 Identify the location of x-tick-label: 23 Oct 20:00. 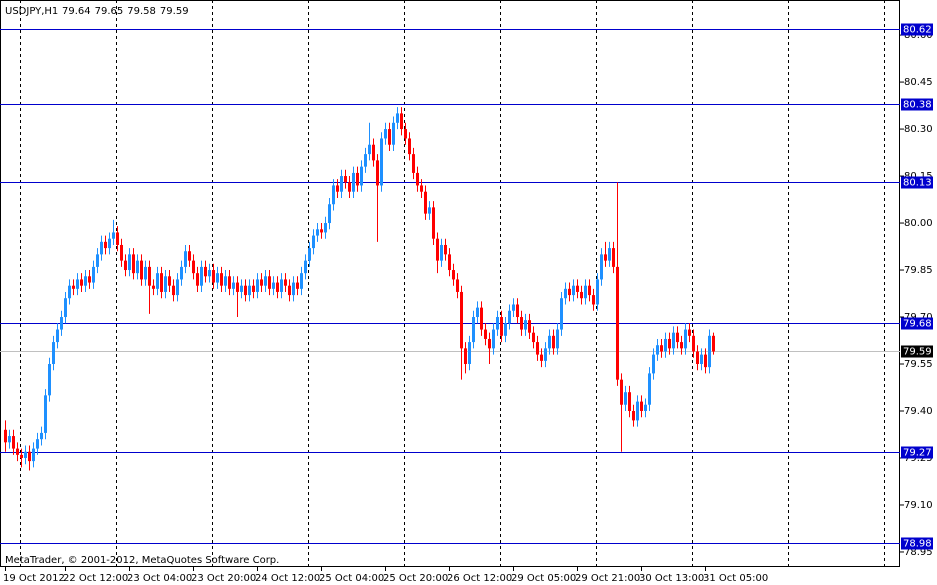
(223, 578).